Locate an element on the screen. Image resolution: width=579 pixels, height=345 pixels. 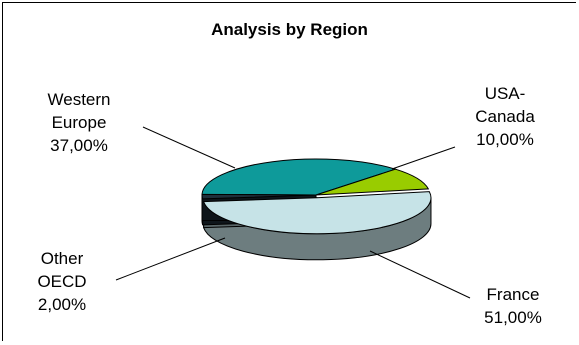
leader-line-france is located at coordinates (420, 274).